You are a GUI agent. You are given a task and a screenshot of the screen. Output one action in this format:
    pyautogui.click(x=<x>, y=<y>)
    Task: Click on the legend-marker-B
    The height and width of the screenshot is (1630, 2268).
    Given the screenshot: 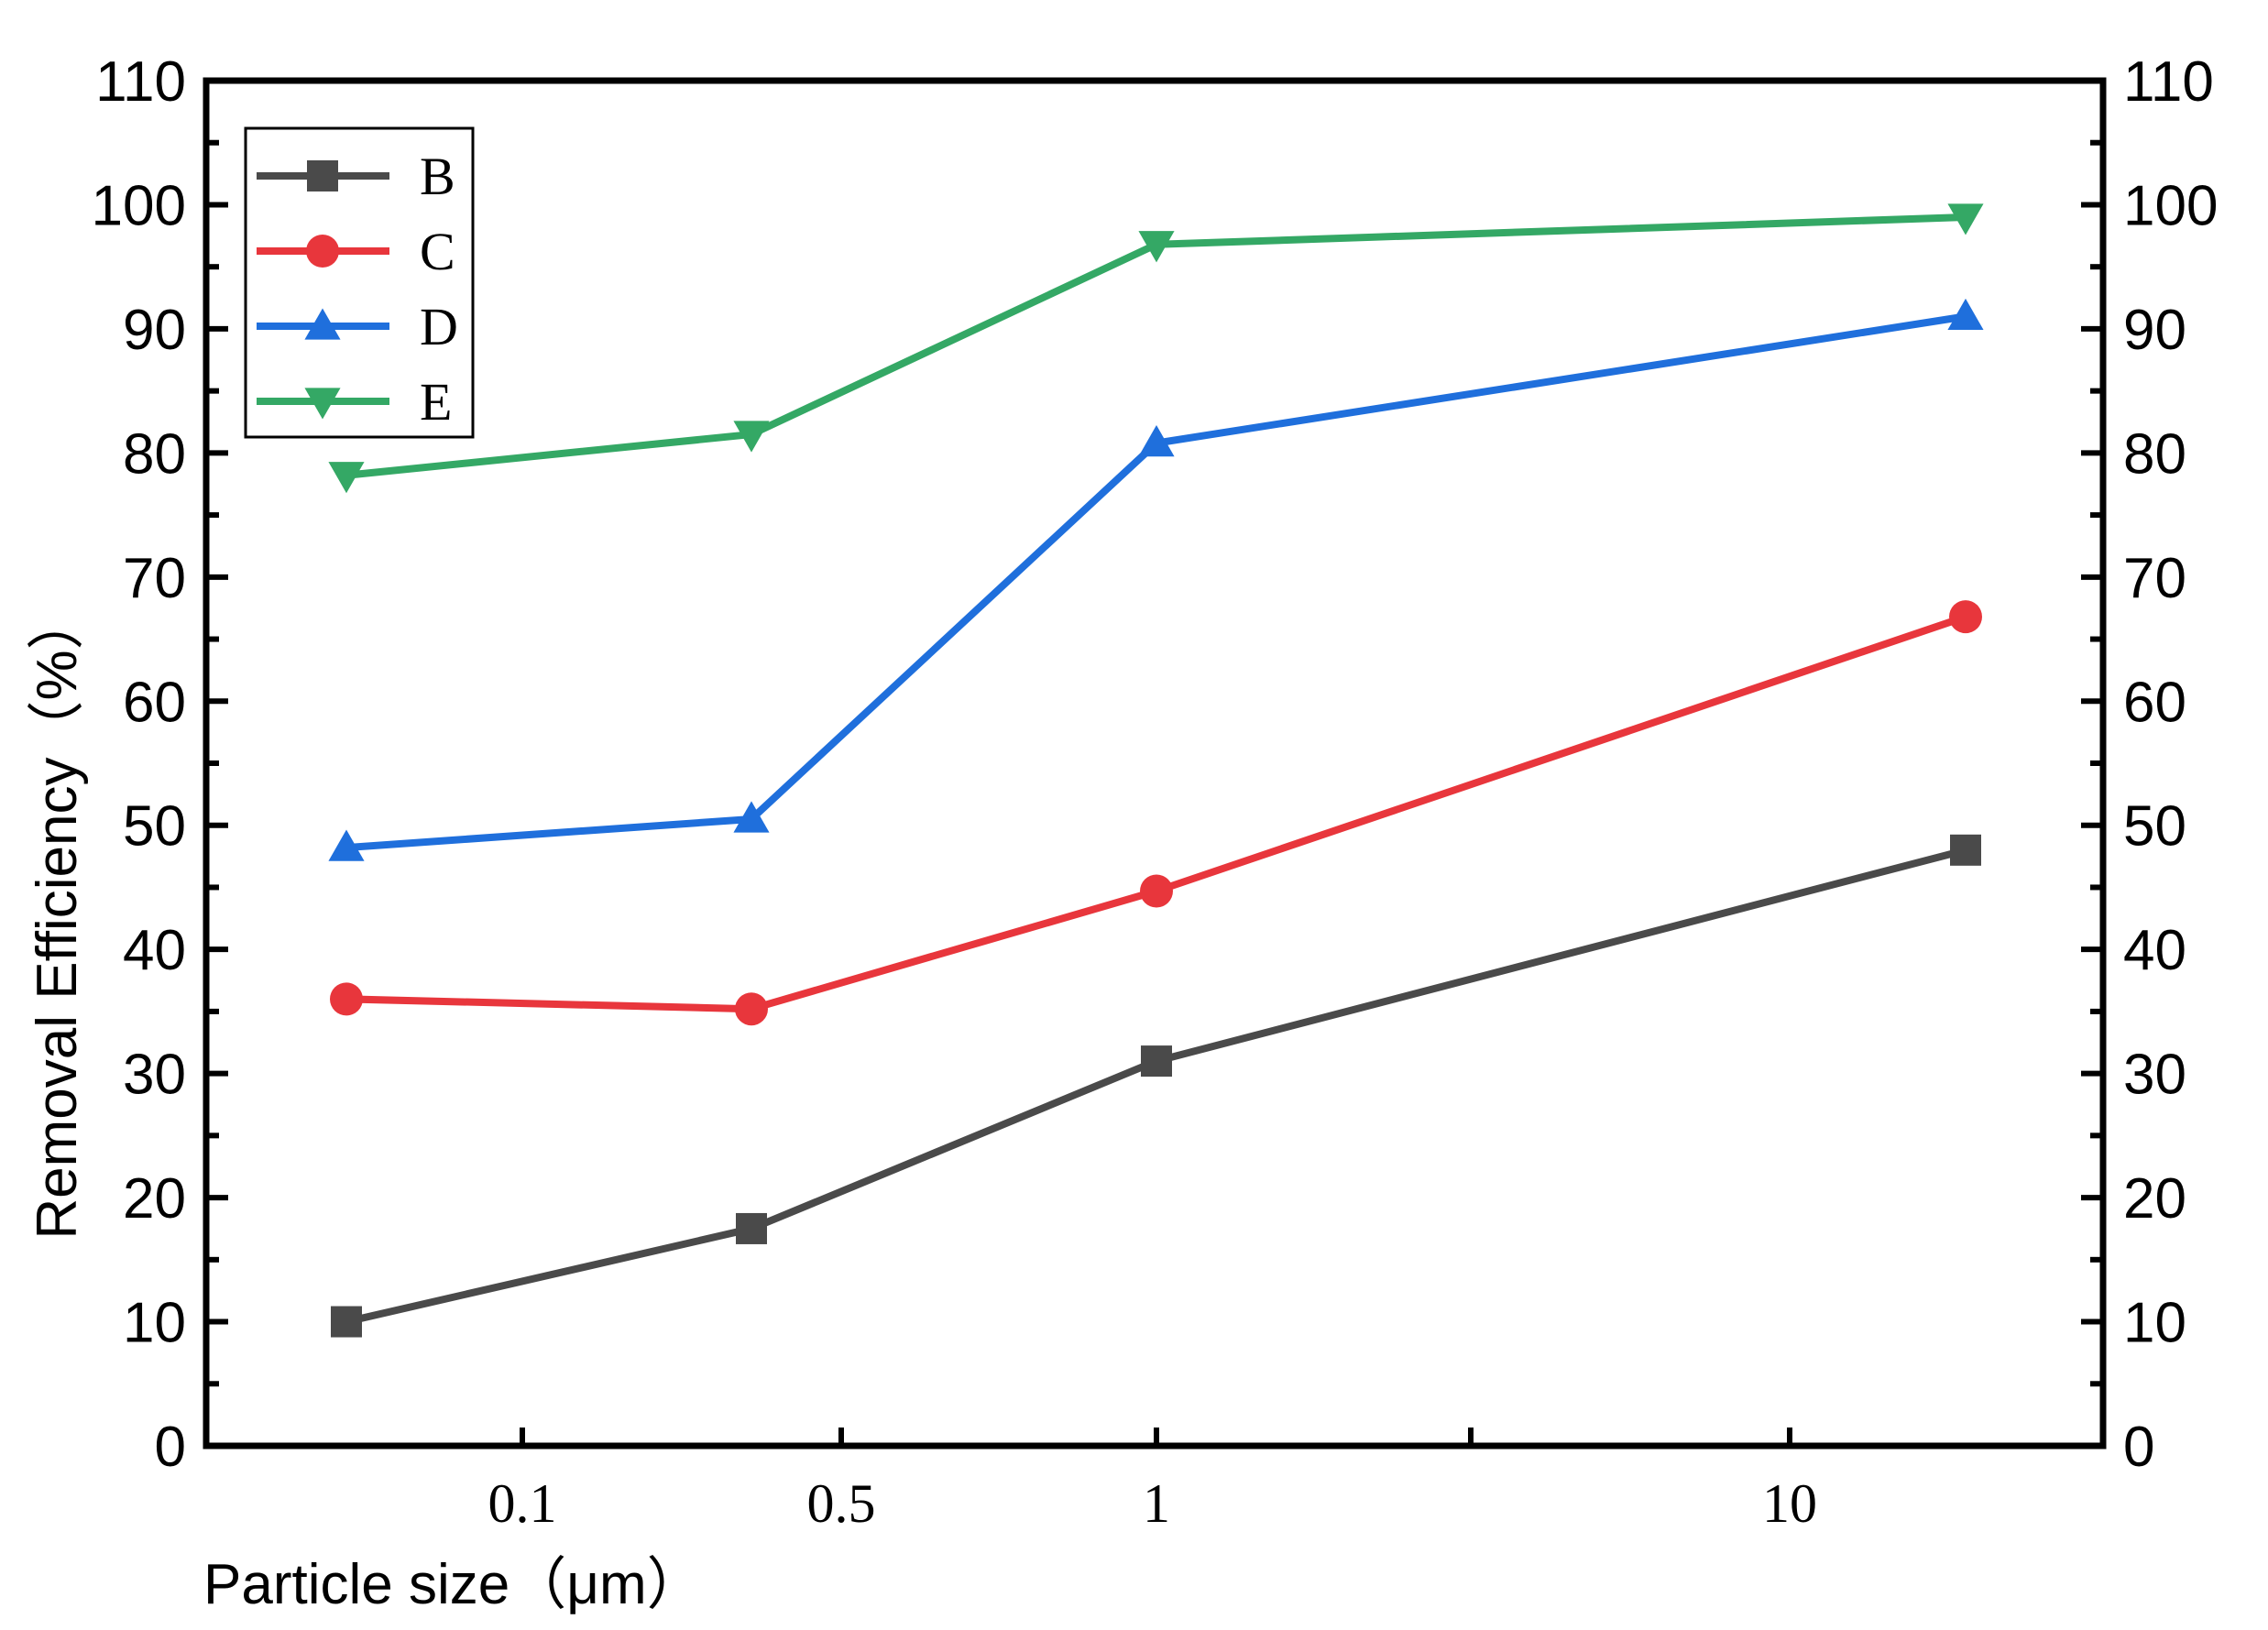 What is the action you would take?
    pyautogui.click(x=322, y=175)
    